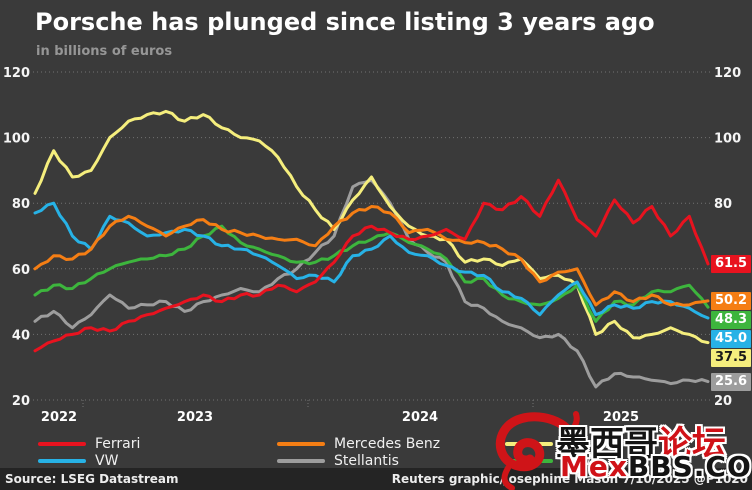  I want to click on legend-label-bmw: BMW, so click(580, 461).